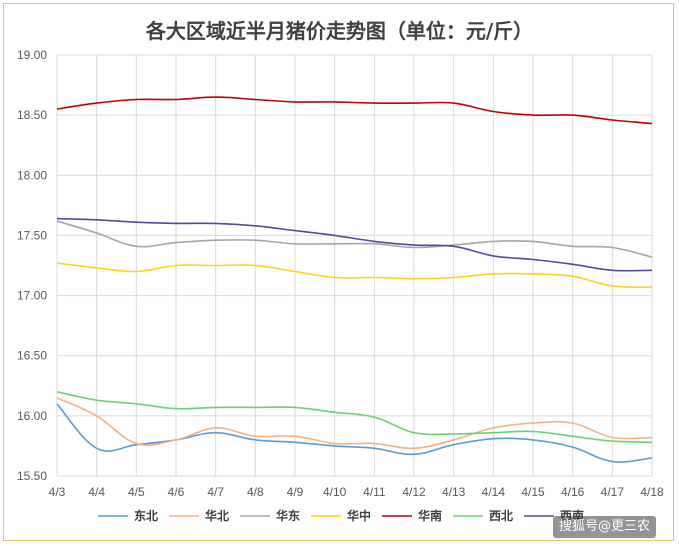 The height and width of the screenshot is (546, 679). What do you see at coordinates (335, 492) in the screenshot?
I see `x-tick-label: 4/10` at bounding box center [335, 492].